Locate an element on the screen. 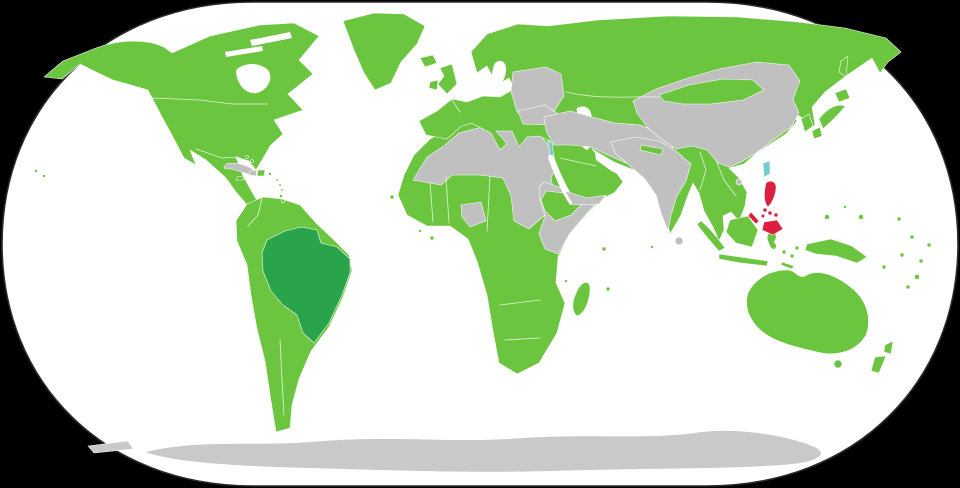  region-new-zealand is located at coordinates (882, 357).